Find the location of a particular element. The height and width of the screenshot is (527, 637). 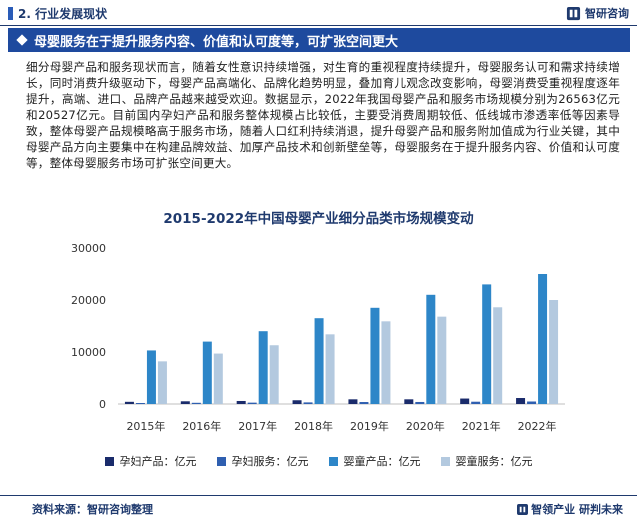

legend-item: 孕妇服务：亿元 is located at coordinates (262, 461).